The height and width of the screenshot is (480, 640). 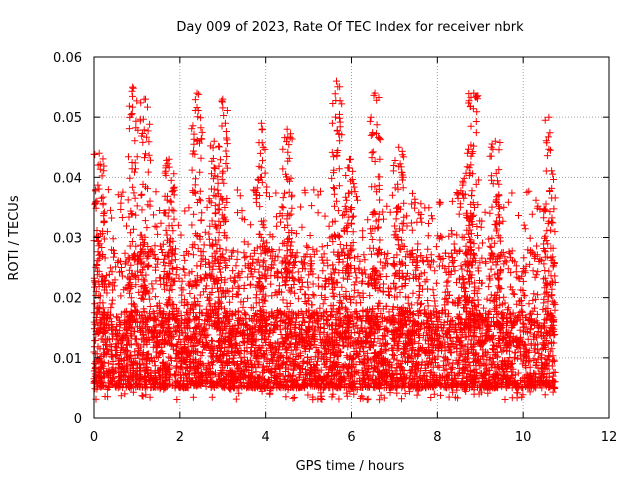 What do you see at coordinates (350, 466) in the screenshot?
I see `x-axis-label: GPS time / hours` at bounding box center [350, 466].